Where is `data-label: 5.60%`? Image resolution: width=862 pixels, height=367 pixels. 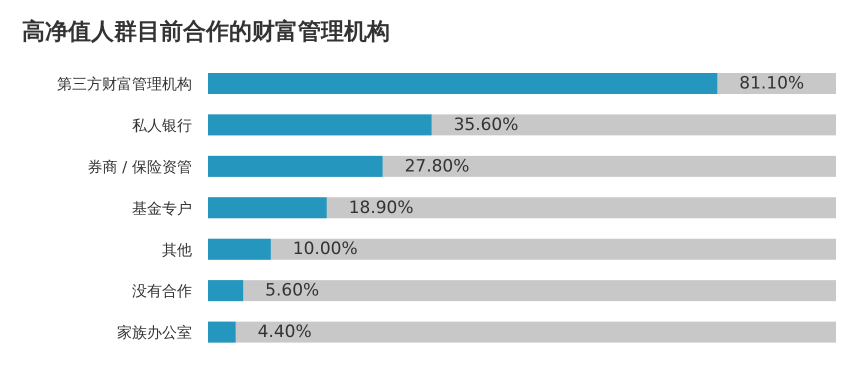 data-label: 5.60% is located at coordinates (292, 290).